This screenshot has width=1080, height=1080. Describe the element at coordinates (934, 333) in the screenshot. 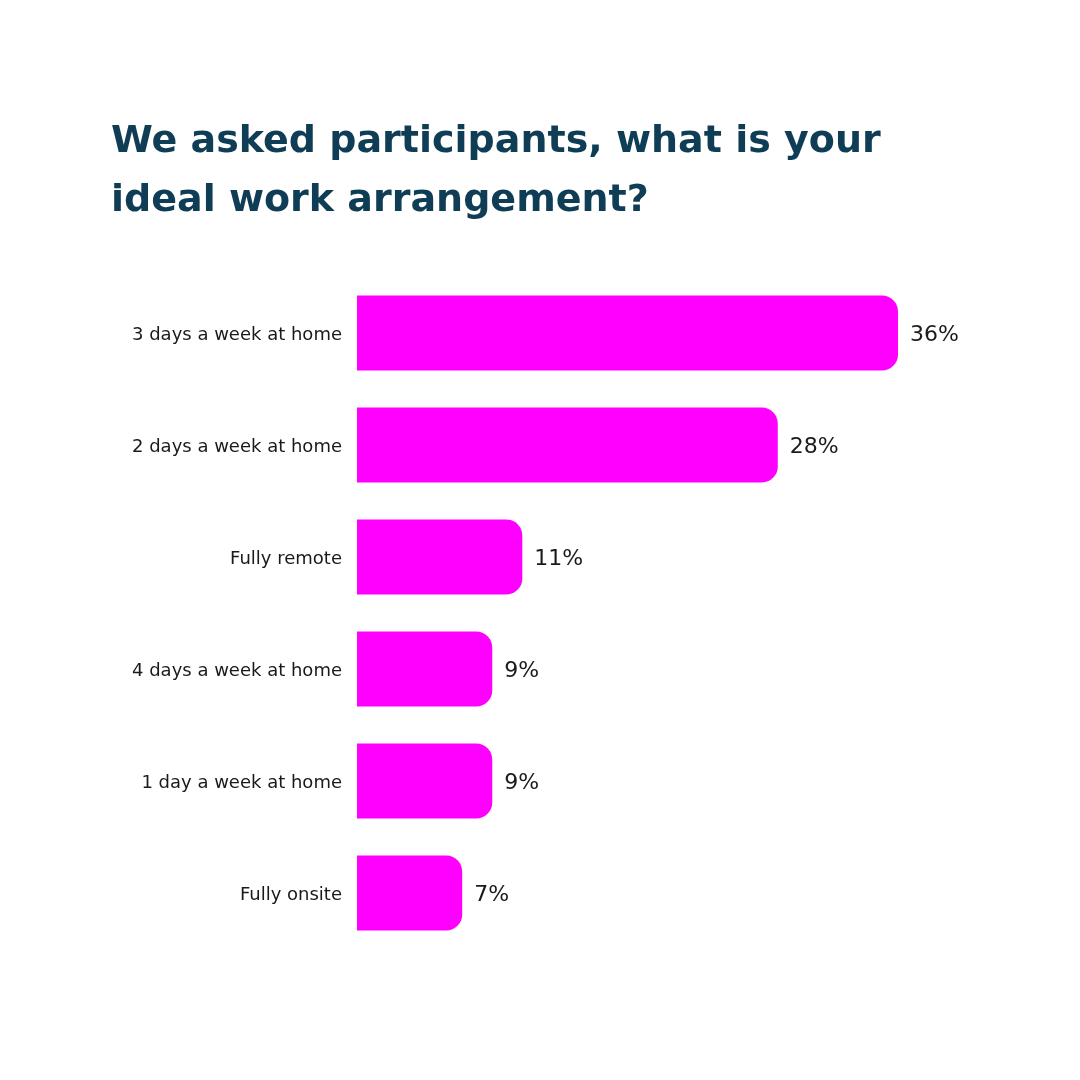

I see `data-label: 36%` at that location.